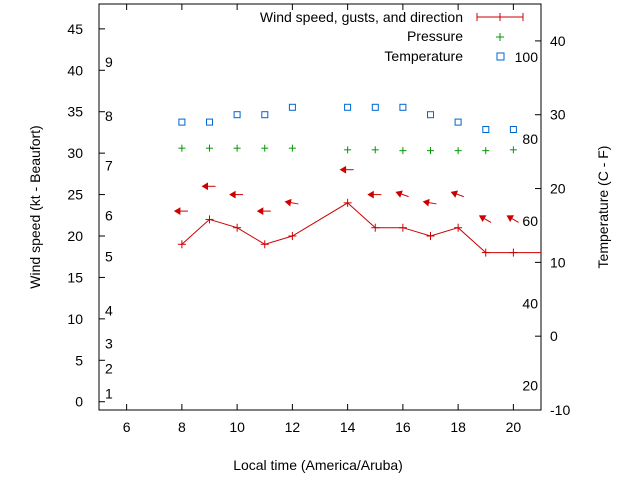 The height and width of the screenshot is (480, 640). What do you see at coordinates (293, 427) in the screenshot?
I see `x-tick-label: 12` at bounding box center [293, 427].